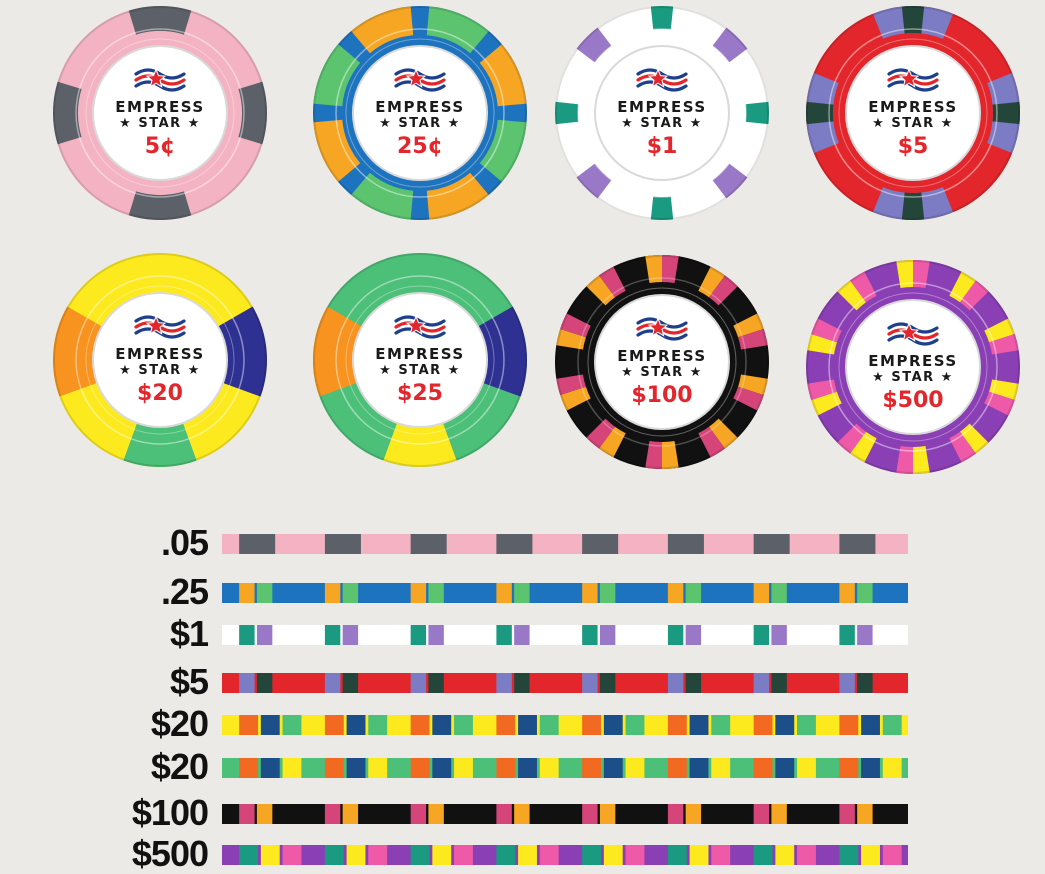  What do you see at coordinates (160, 360) in the screenshot?
I see `poker-chip: EMPRESS★ STAR ★ $20` at bounding box center [160, 360].